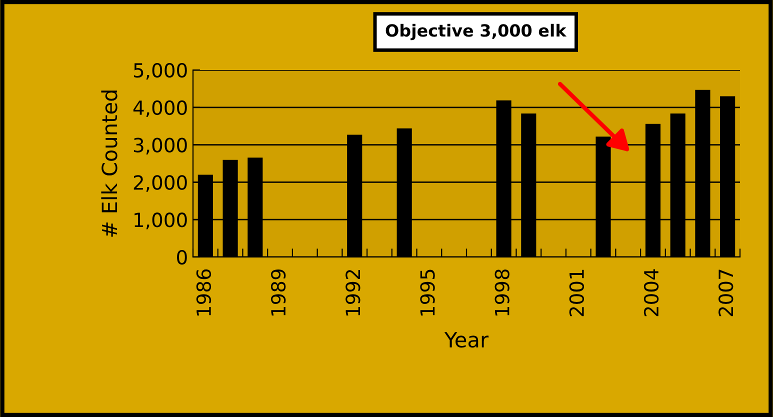 Image resolution: width=773 pixels, height=417 pixels. Describe the element at coordinates (160, 221) in the screenshot. I see `y-tick-label: 1,000` at that location.